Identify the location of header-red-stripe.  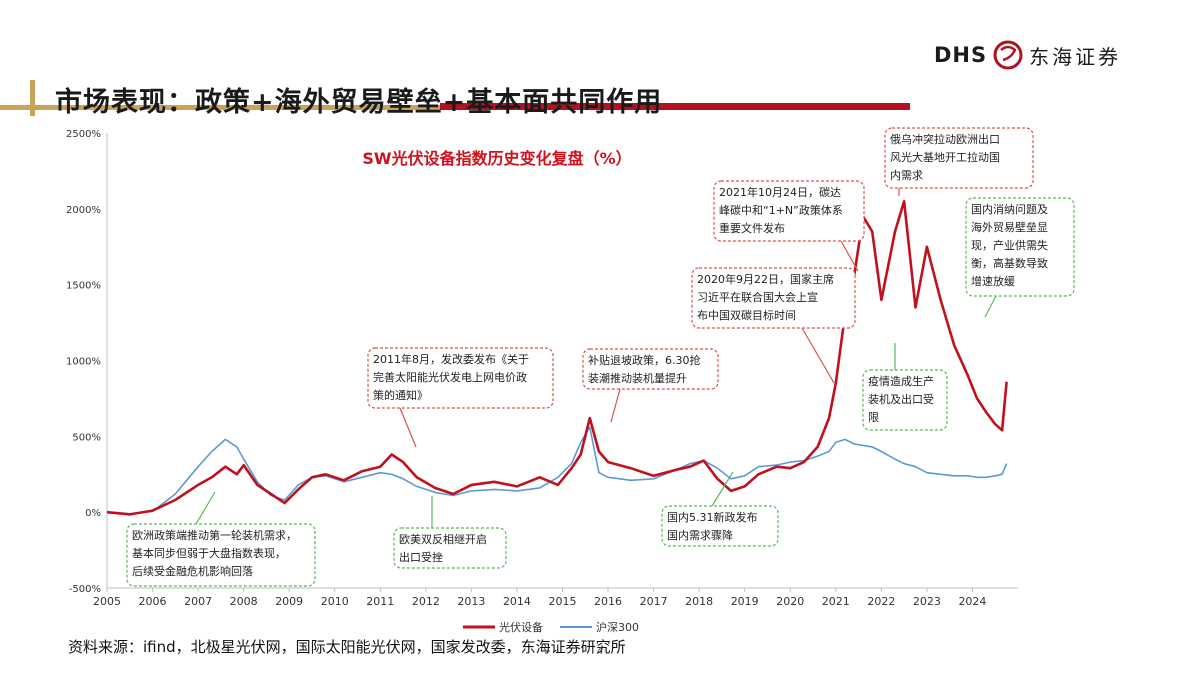
(675, 106).